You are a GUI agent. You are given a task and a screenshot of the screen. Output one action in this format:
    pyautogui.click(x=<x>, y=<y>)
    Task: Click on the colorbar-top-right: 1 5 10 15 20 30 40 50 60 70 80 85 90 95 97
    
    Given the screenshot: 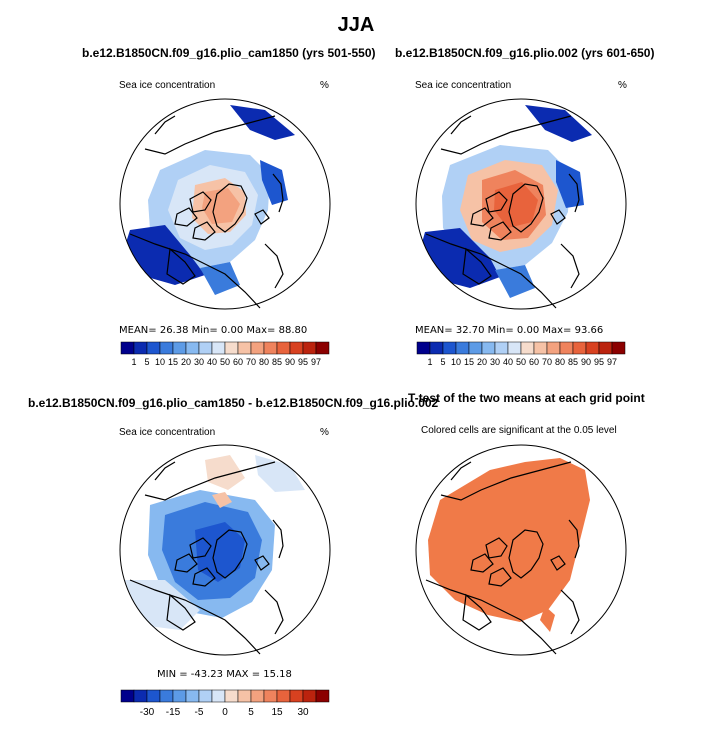 What is the action you would take?
    pyautogui.click(x=521, y=354)
    